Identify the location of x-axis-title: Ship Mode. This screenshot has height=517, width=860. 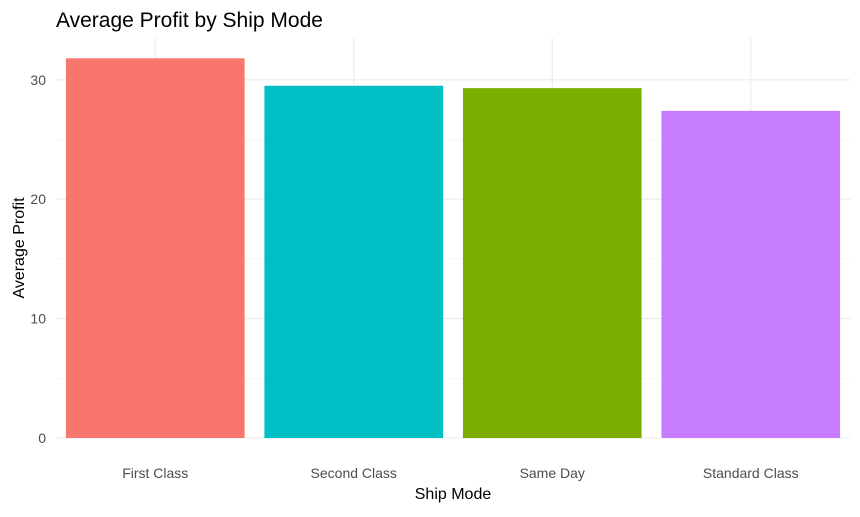
(453, 494).